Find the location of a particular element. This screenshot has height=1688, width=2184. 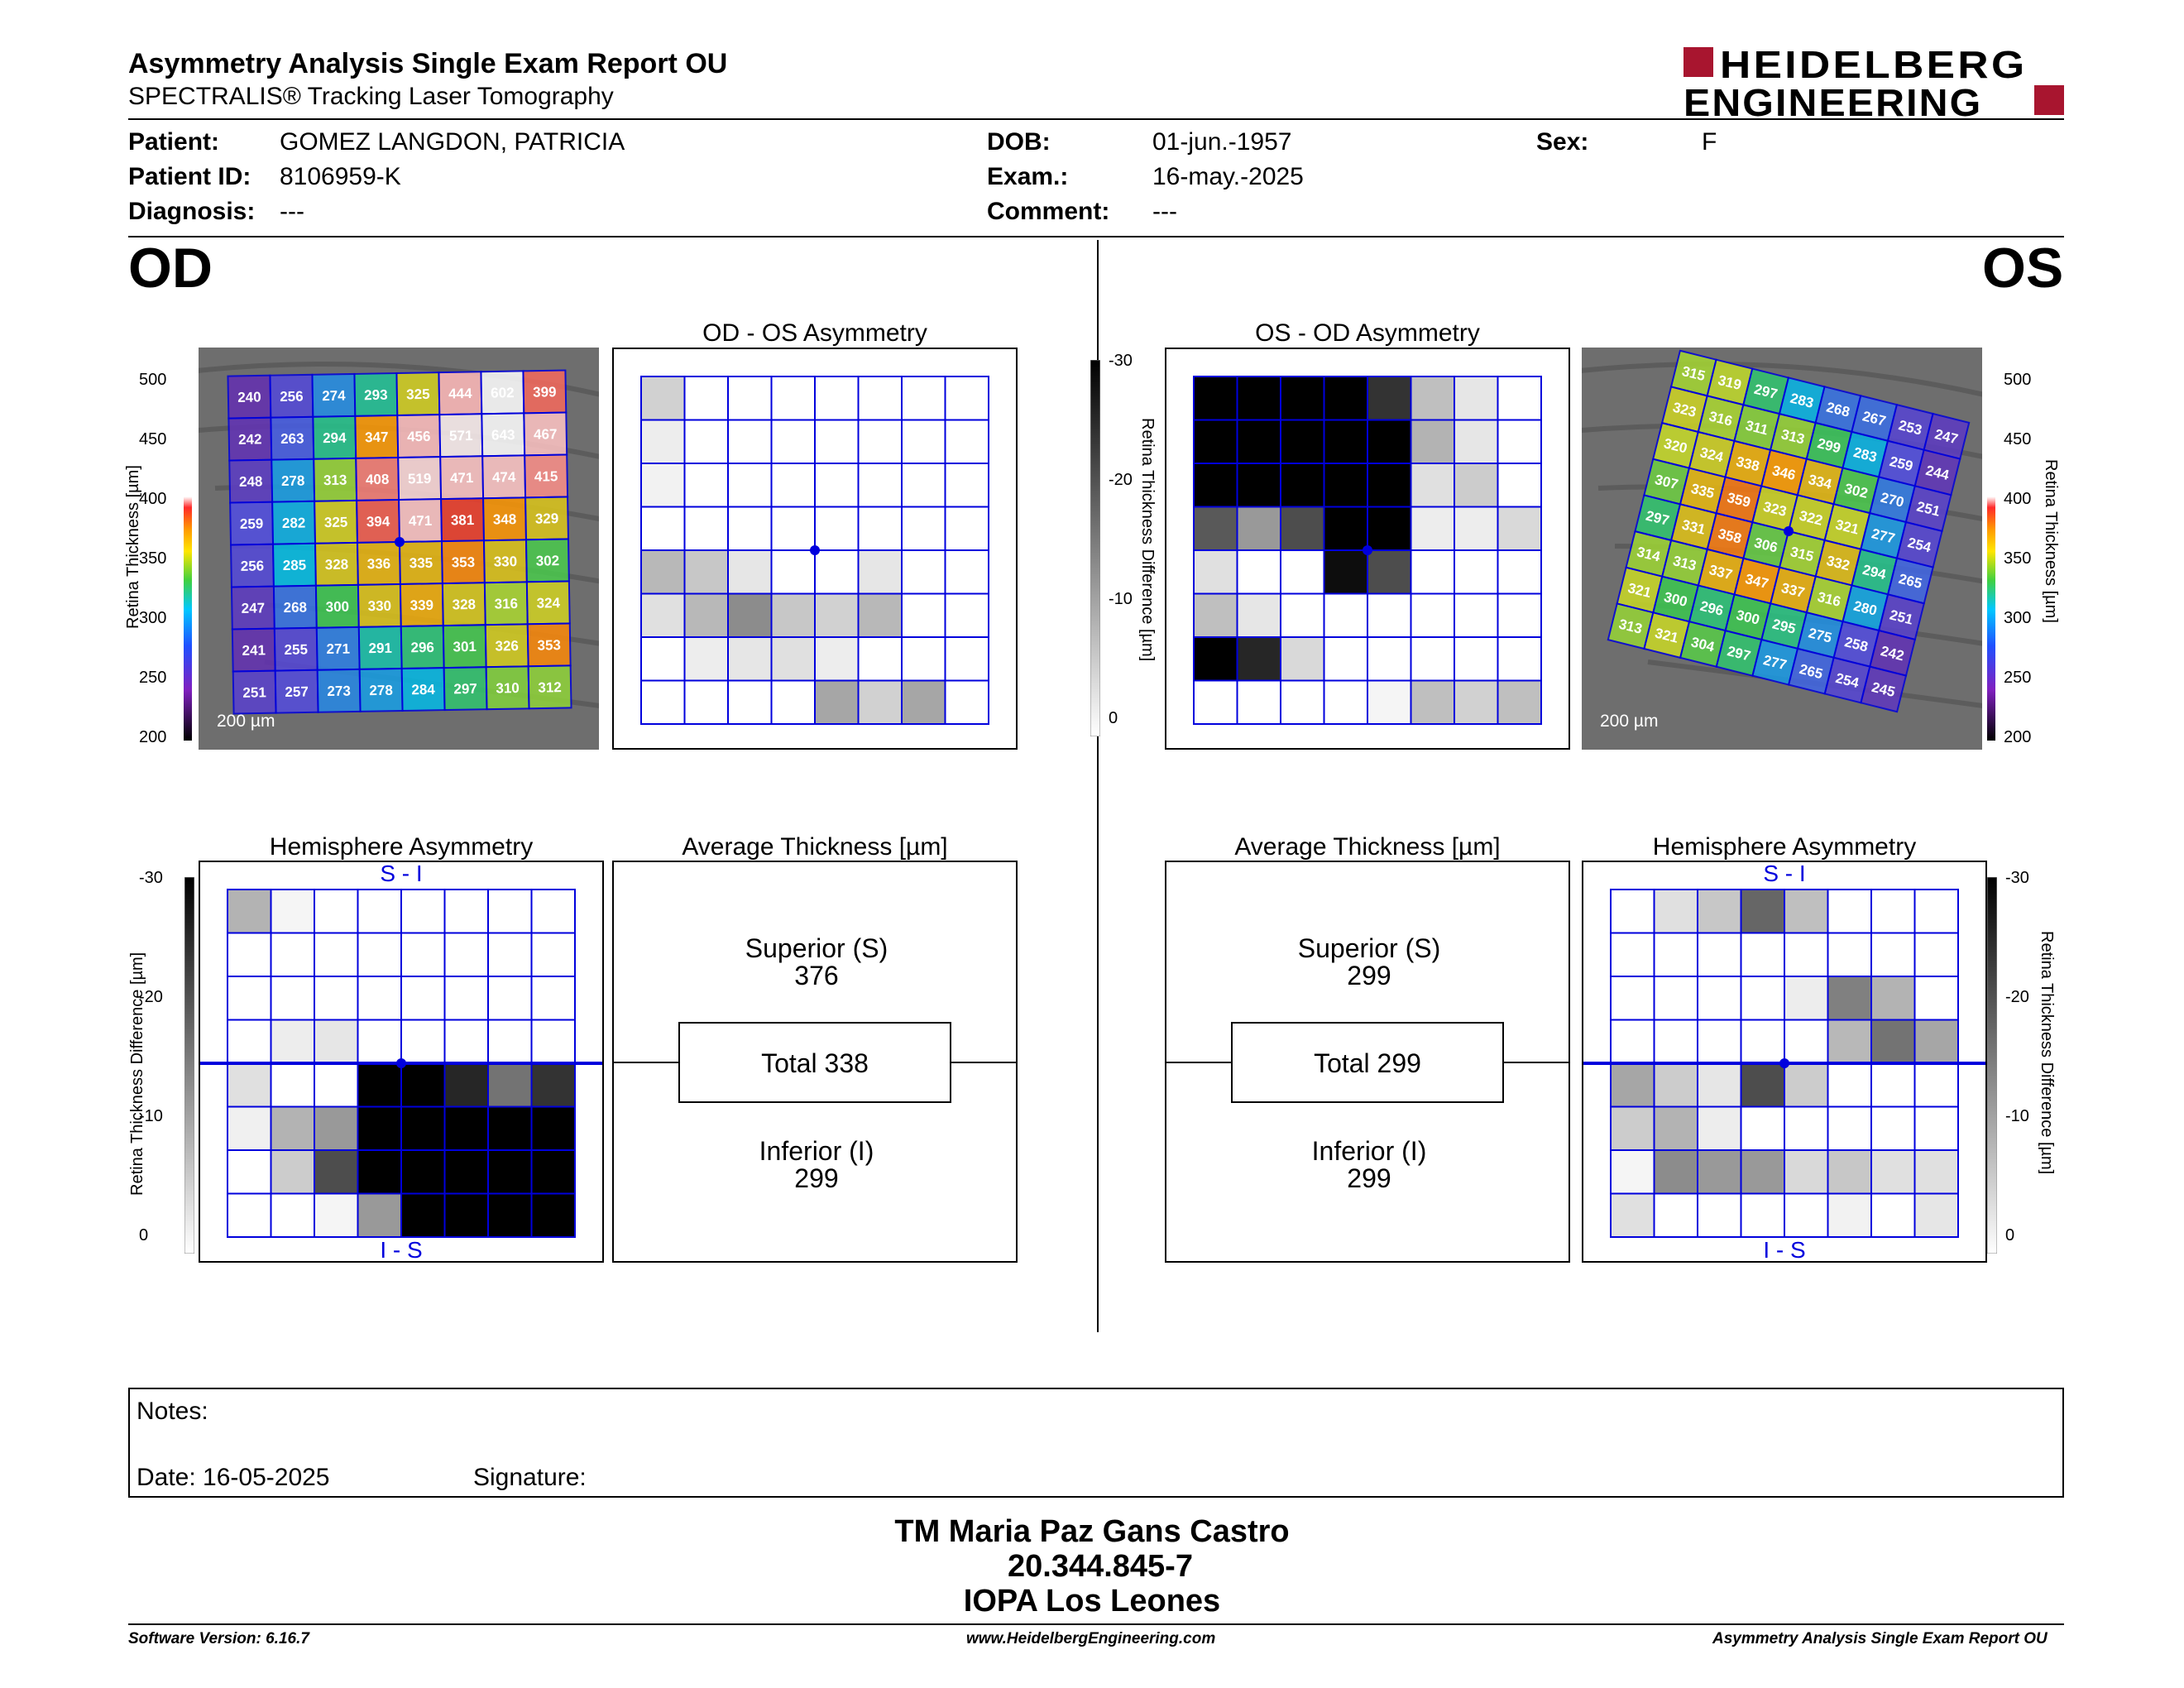

thickness-value: 263 is located at coordinates (292, 438).